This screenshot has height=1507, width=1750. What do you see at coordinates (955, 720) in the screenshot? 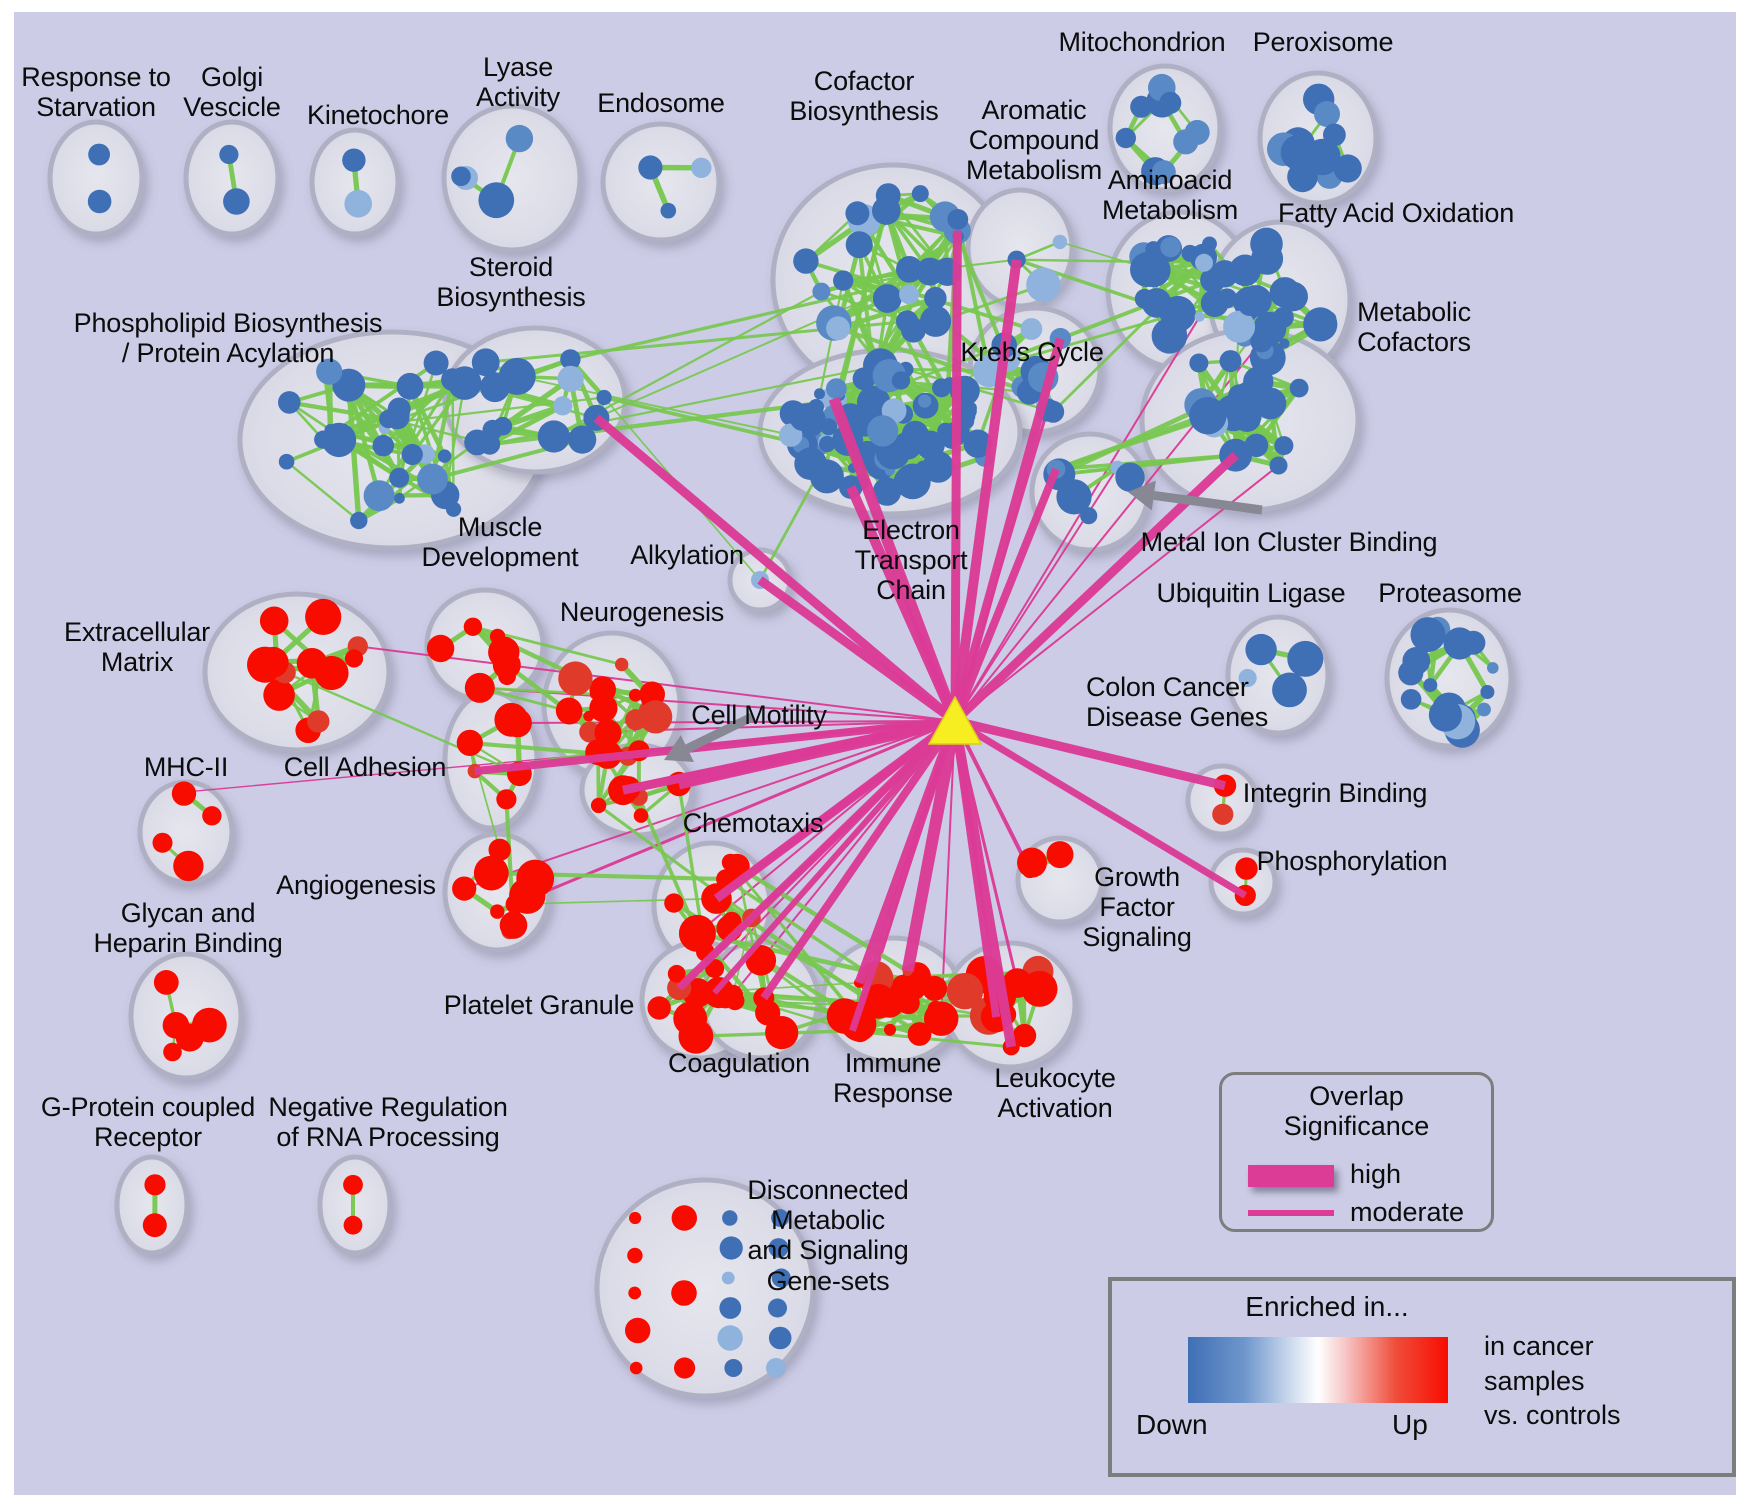
I see `hub-triangle-icon` at bounding box center [955, 720].